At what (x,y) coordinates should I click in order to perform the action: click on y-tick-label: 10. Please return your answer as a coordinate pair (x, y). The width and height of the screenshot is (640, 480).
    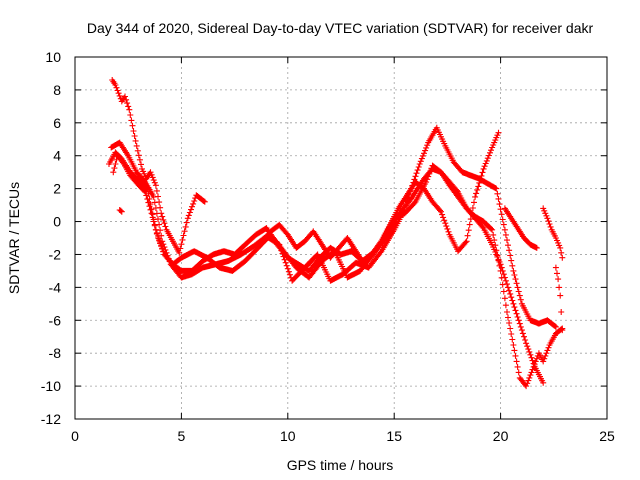
    Looking at the image, I should click on (53, 57).